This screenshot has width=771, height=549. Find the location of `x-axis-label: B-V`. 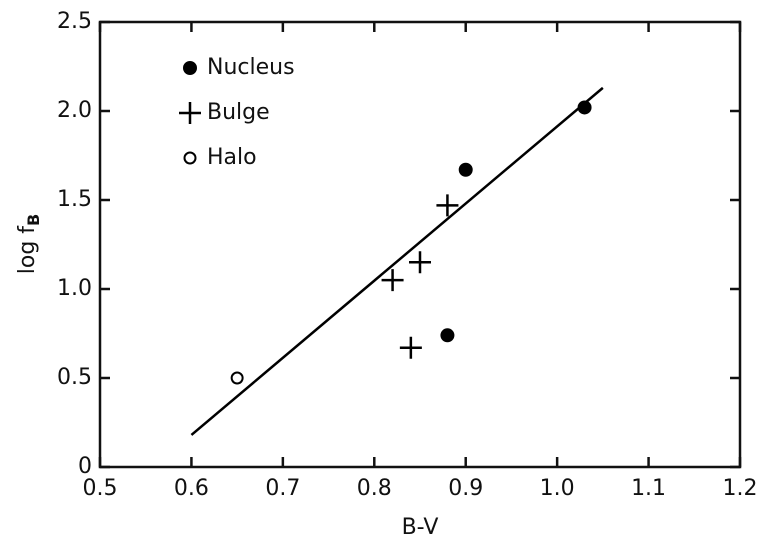

x-axis-label: B-V is located at coordinates (420, 527).